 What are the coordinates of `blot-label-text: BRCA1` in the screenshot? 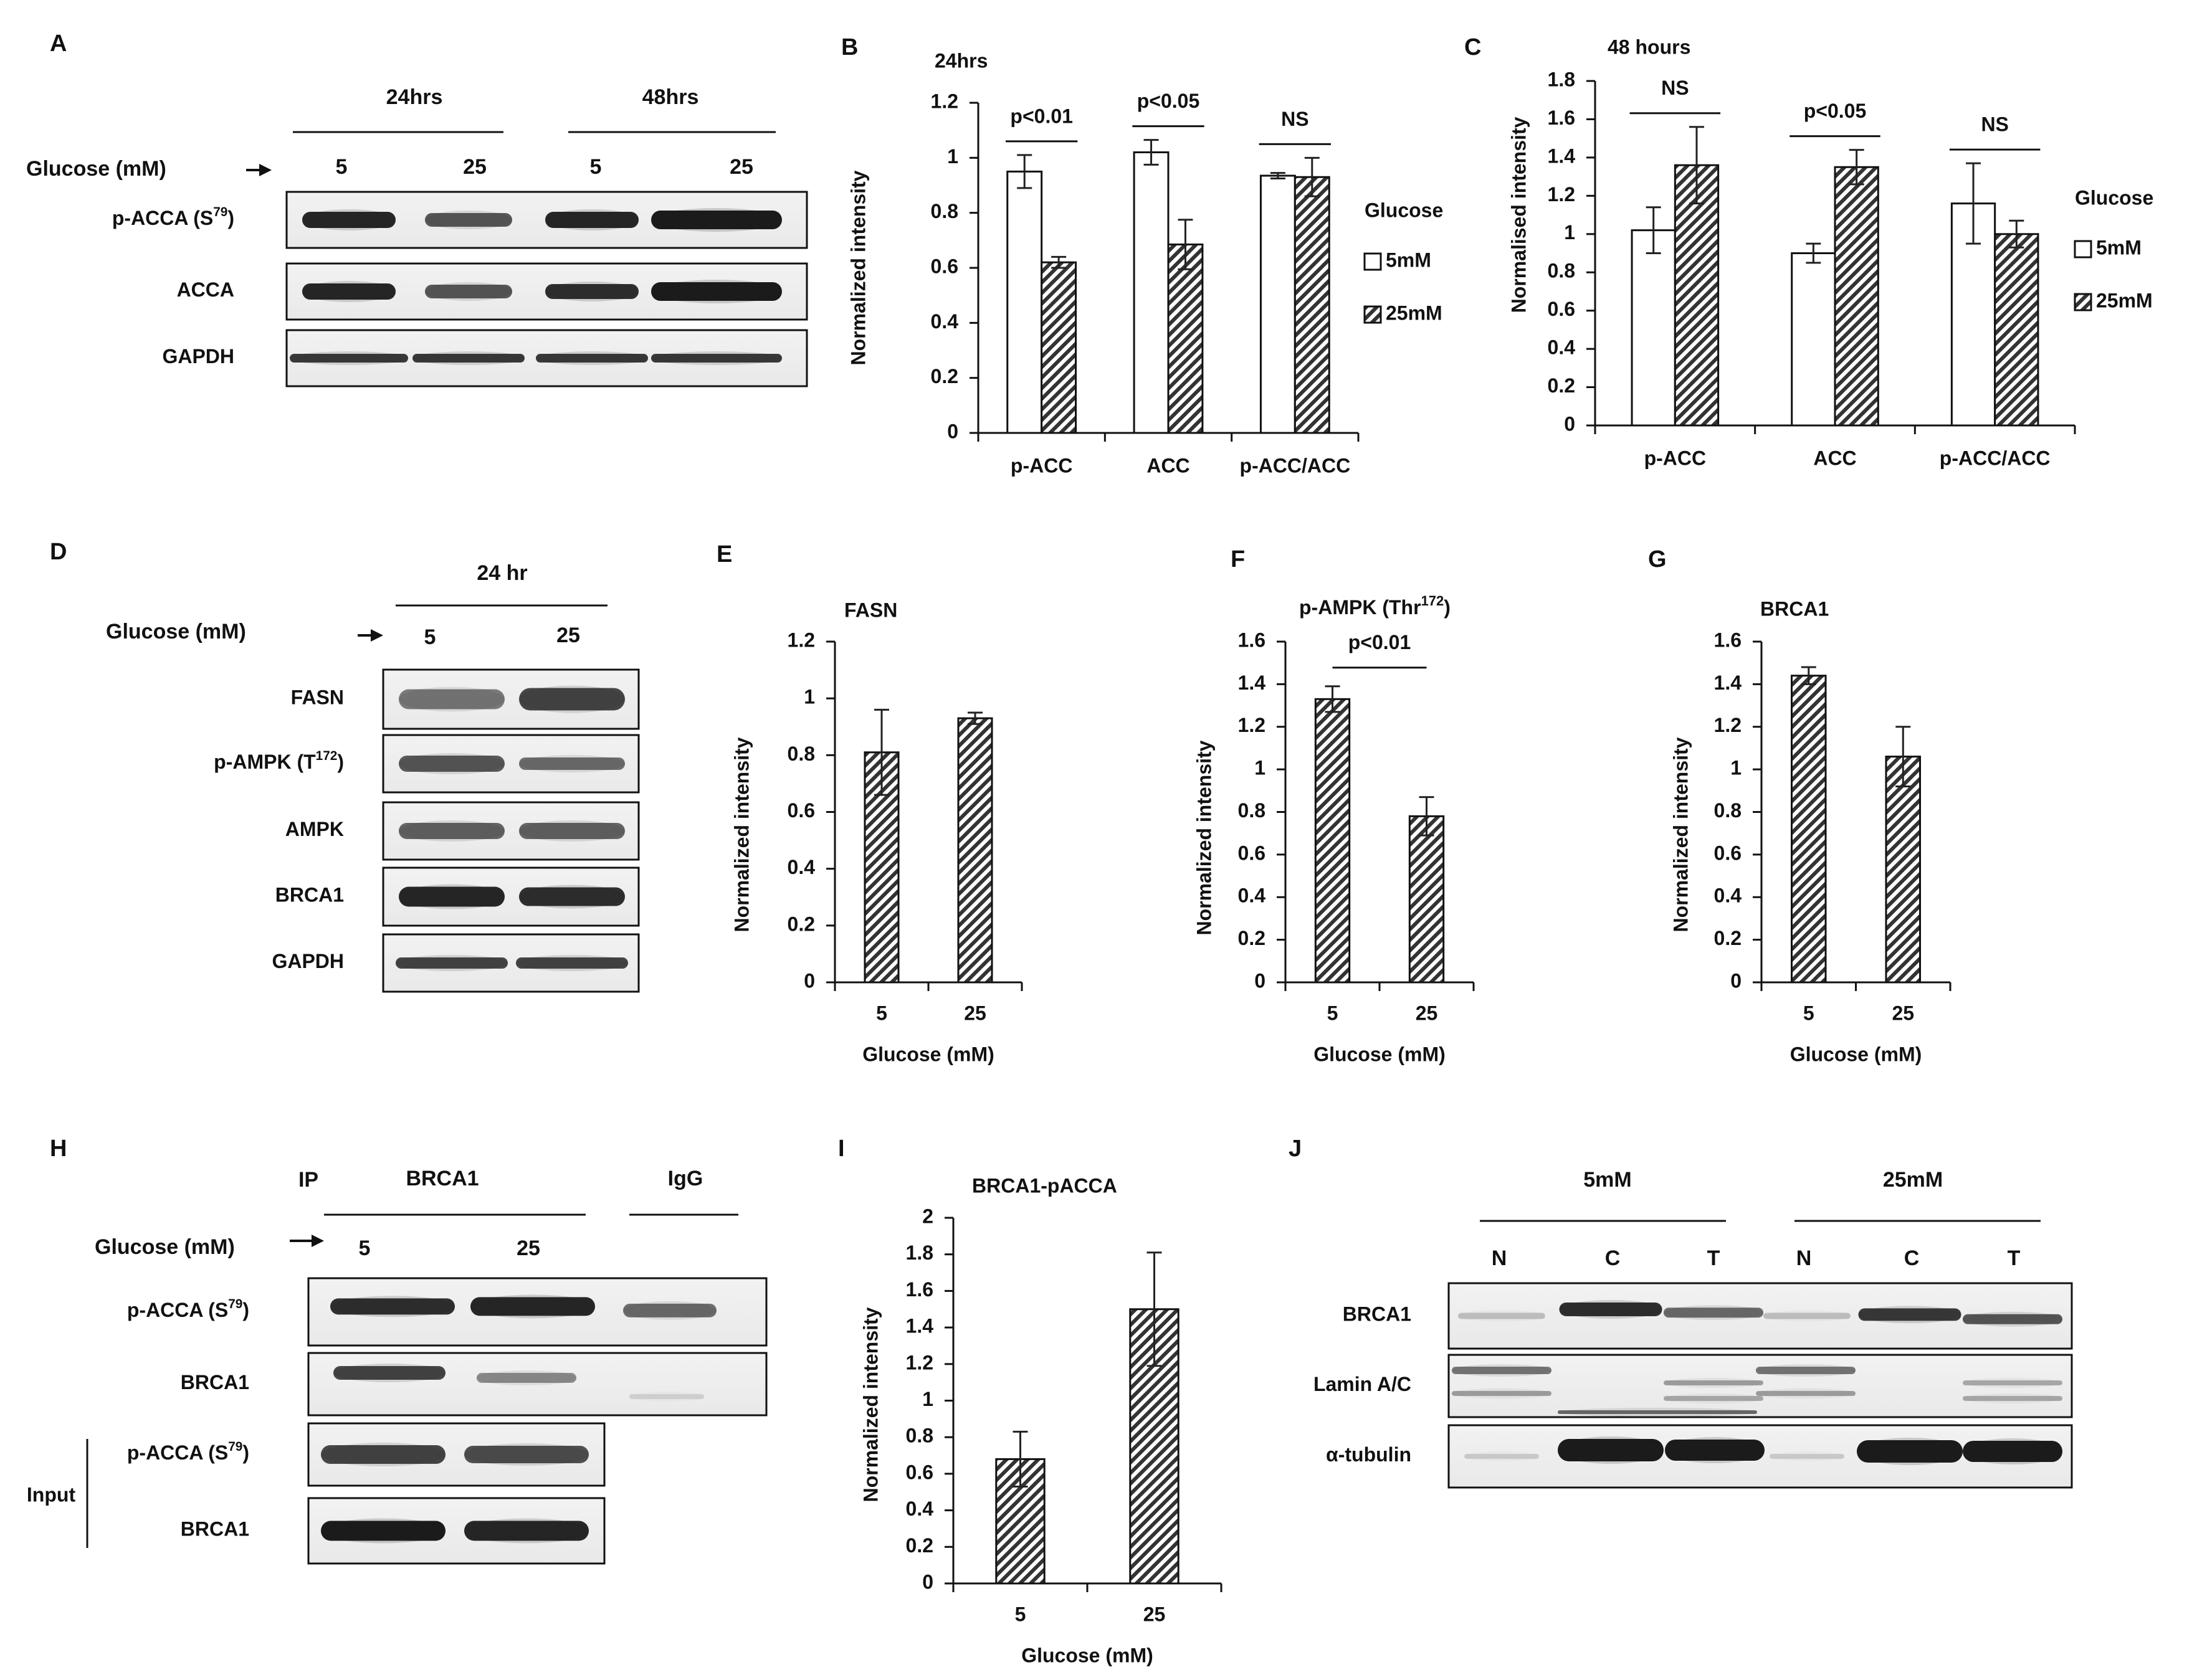 It's located at (215, 1382).